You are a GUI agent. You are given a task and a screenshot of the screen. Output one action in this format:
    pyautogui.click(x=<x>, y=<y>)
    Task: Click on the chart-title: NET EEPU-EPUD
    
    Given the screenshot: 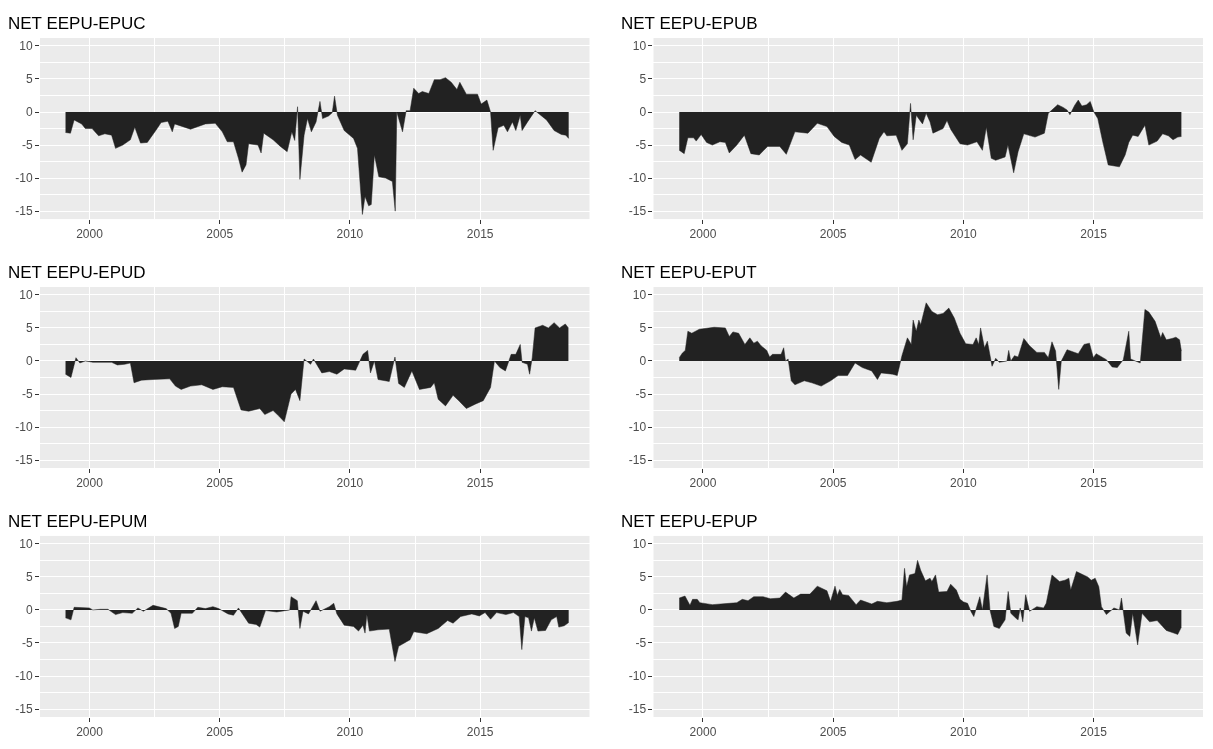 What is the action you would take?
    pyautogui.click(x=77, y=272)
    